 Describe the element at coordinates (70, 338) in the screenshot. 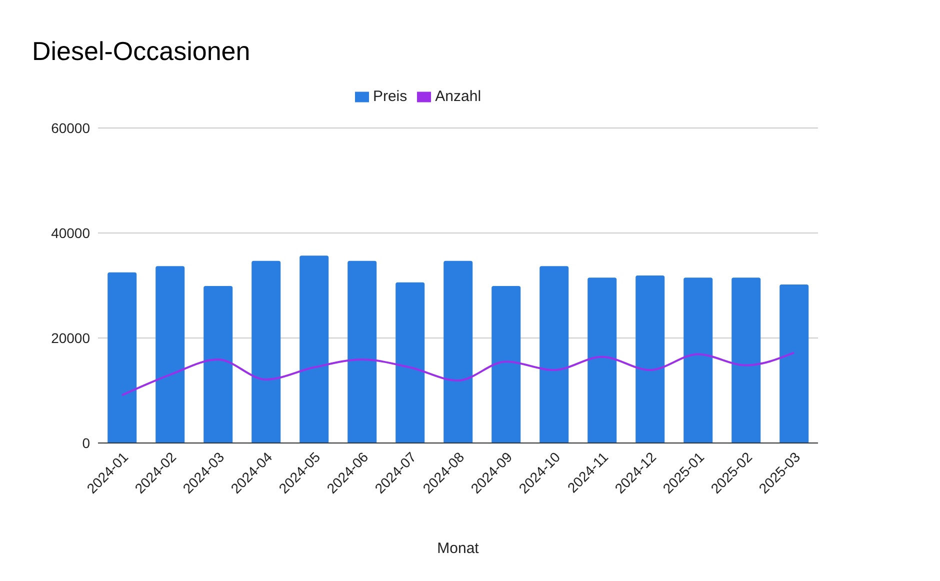

I see `y-tick-label: 20000` at that location.